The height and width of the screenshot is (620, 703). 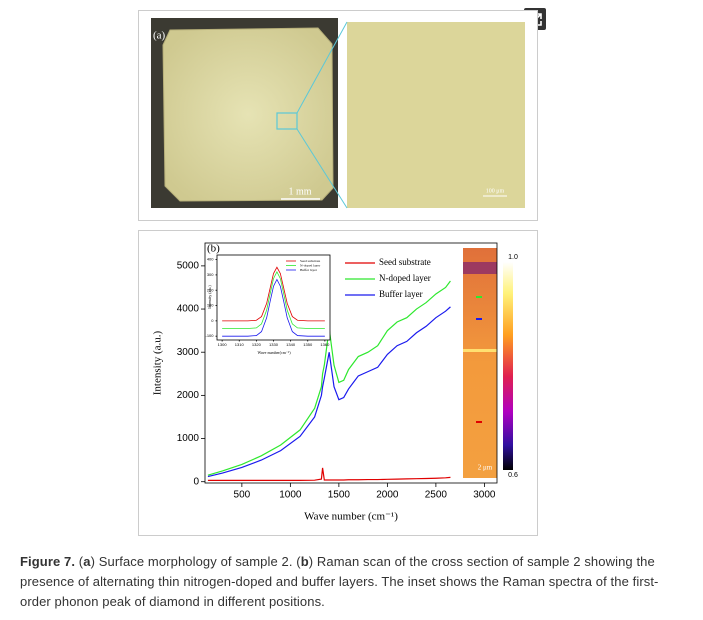 I want to click on caption-text: b, so click(x=304, y=561).